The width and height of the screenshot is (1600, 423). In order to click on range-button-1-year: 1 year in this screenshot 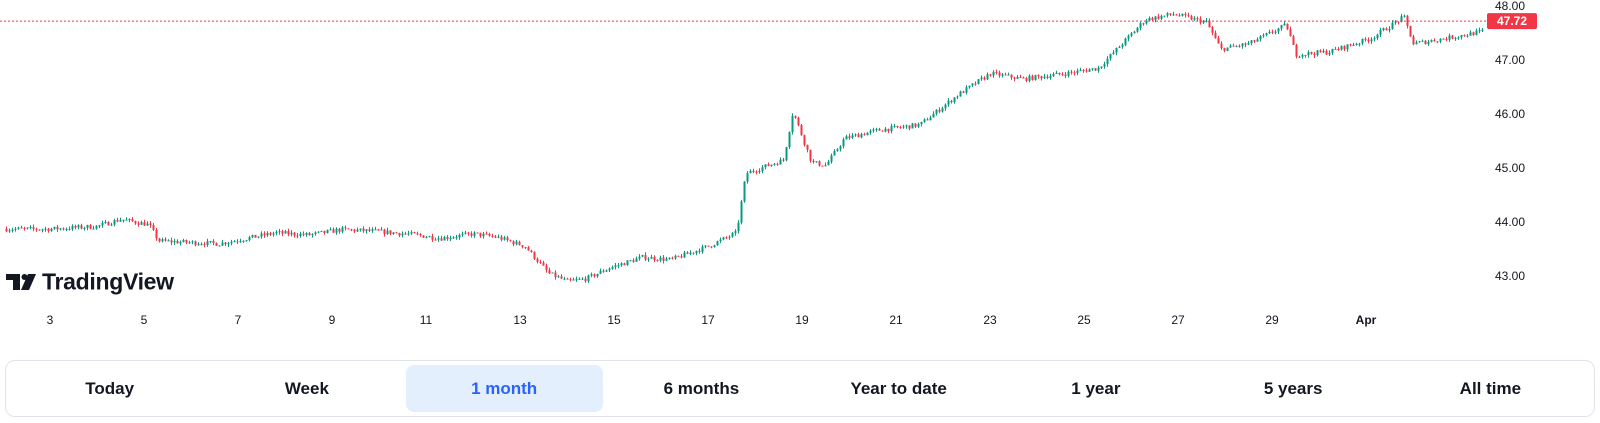, I will do `click(1095, 388)`.